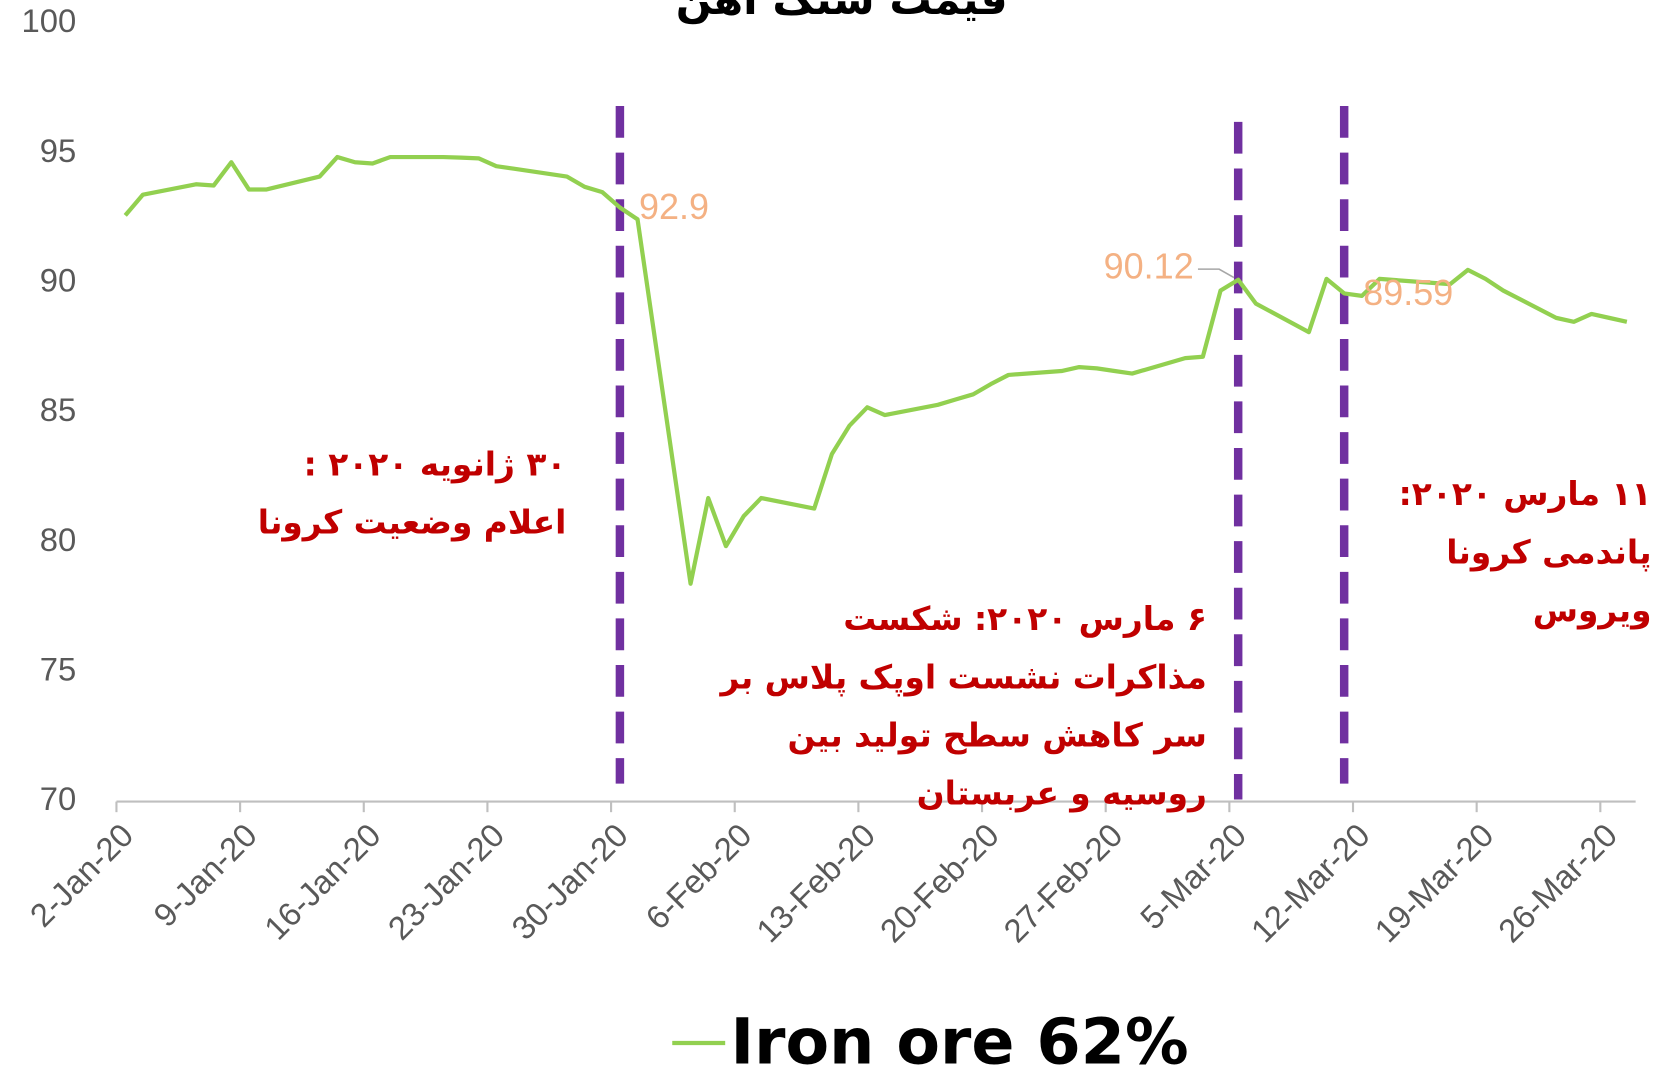  I want to click on annotation: ویروس, so click(1592, 611).